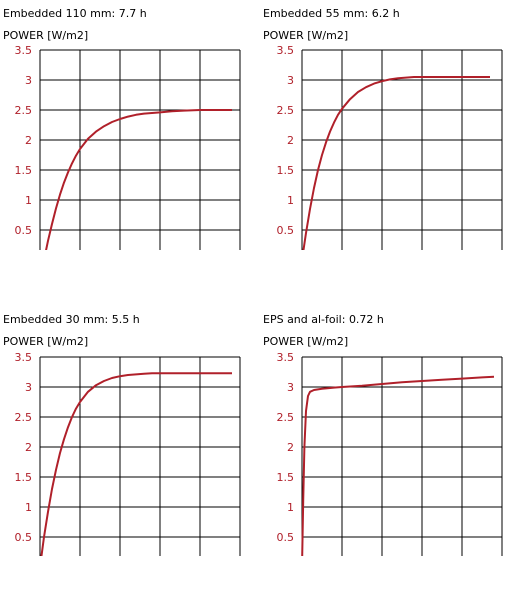  What do you see at coordinates (75, 13) in the screenshot?
I see `chart-title: Embedded 110 mm: 7.7 h` at bounding box center [75, 13].